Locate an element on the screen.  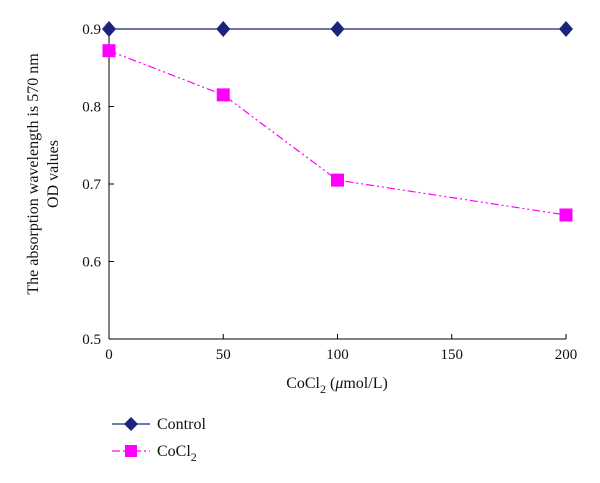
legend-item-cocl2: CoCl2 is located at coordinates (154, 453).